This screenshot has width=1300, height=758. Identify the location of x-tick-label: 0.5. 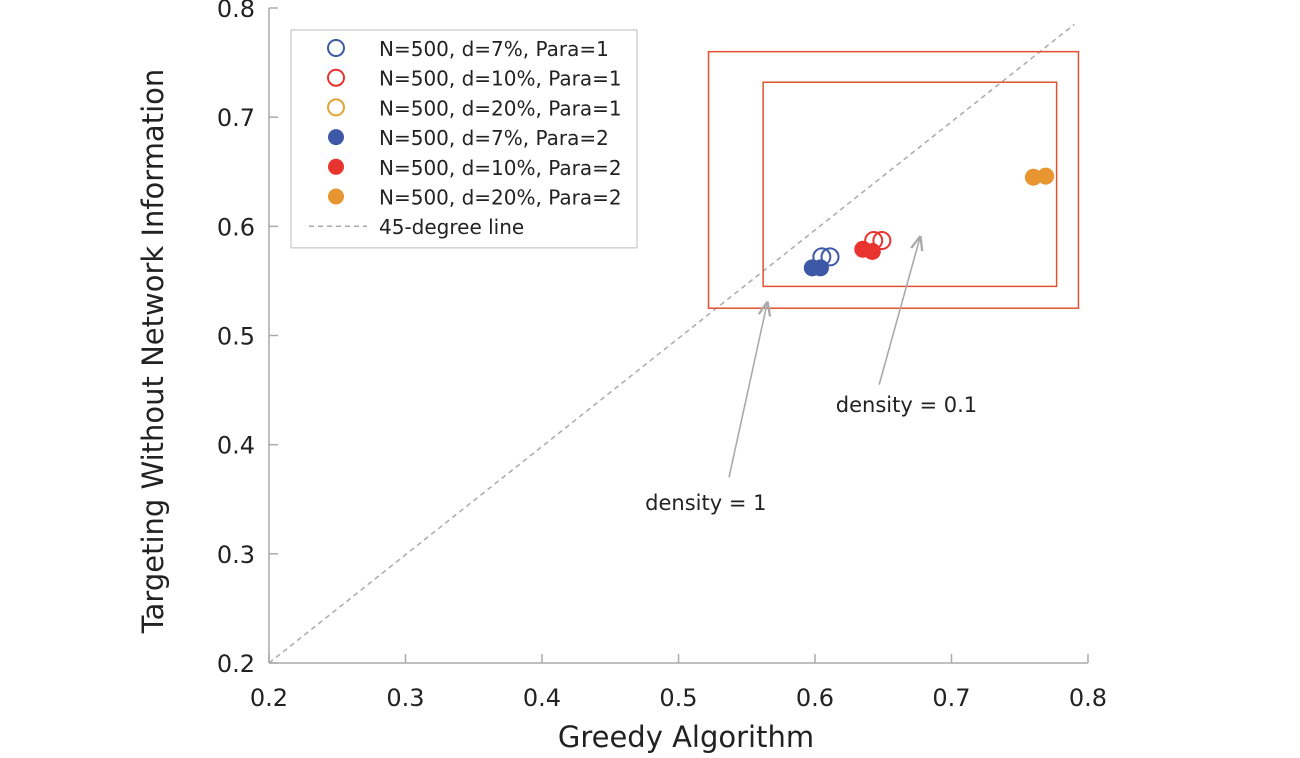
(678, 698).